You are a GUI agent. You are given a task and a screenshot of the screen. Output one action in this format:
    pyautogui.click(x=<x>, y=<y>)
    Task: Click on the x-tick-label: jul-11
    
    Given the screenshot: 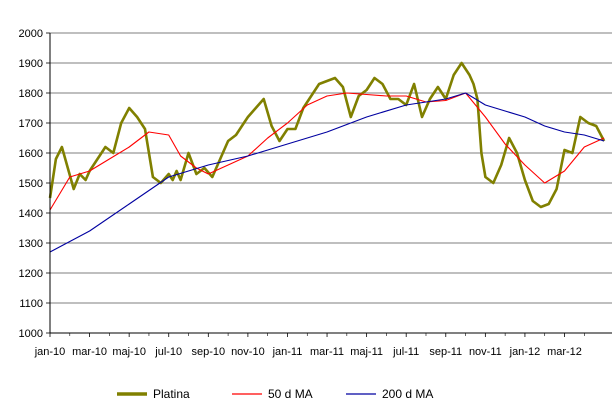 What is the action you would take?
    pyautogui.click(x=405, y=352)
    